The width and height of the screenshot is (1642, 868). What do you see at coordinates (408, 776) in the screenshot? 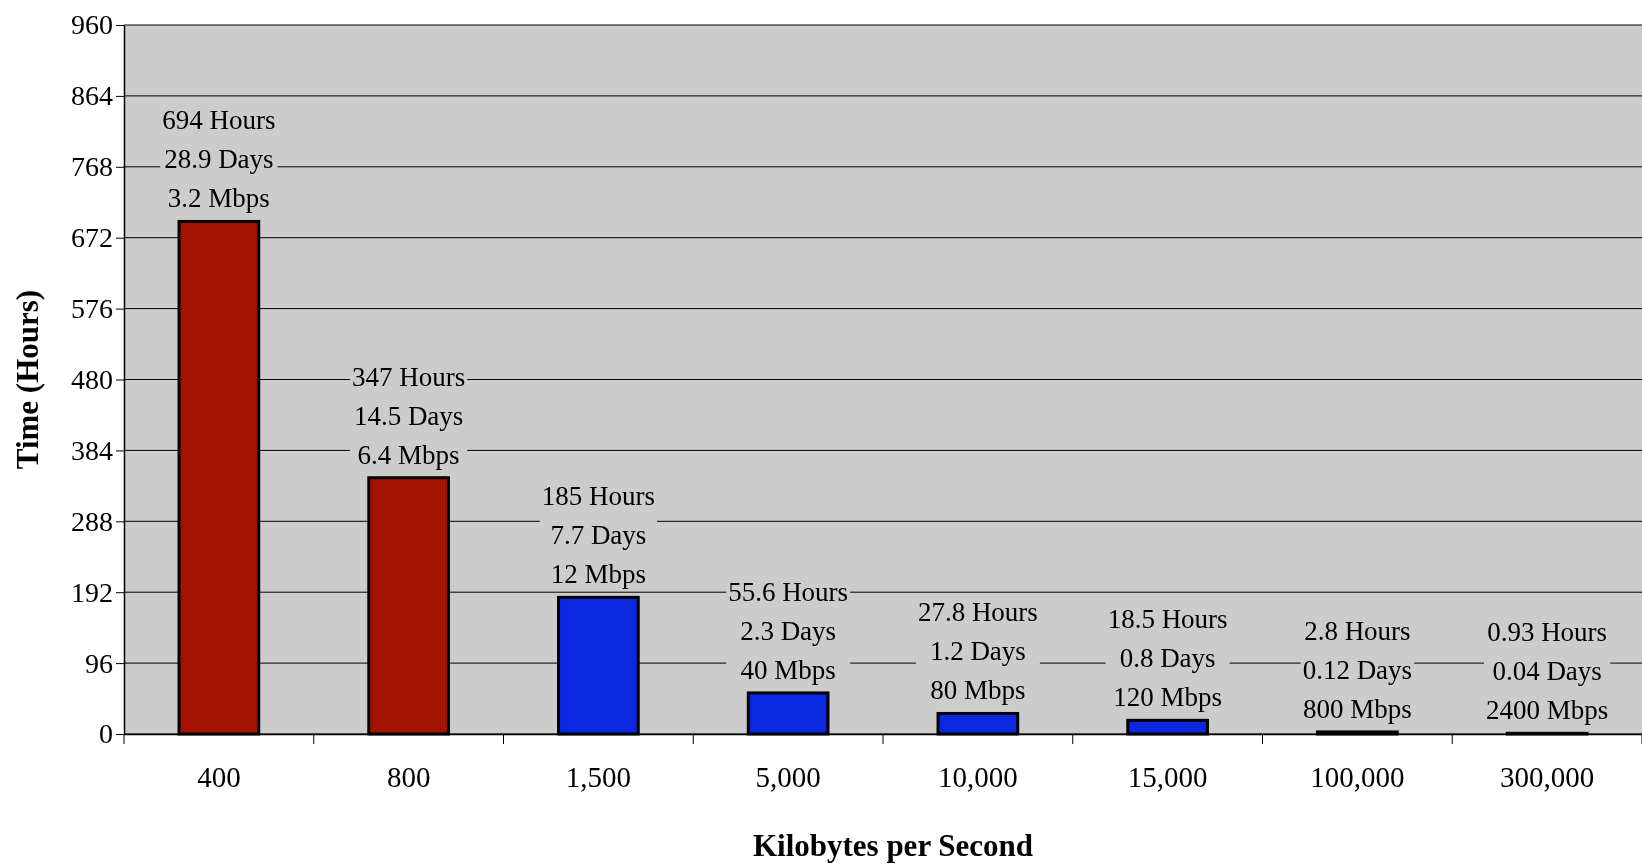
I see `x-tick-label: 800` at bounding box center [408, 776].